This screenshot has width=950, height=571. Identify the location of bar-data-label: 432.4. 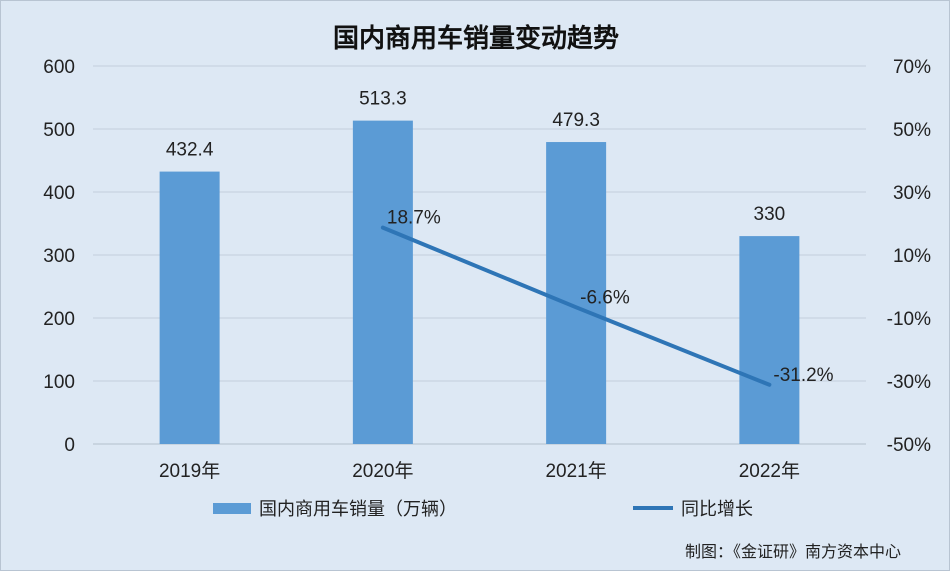
(190, 150).